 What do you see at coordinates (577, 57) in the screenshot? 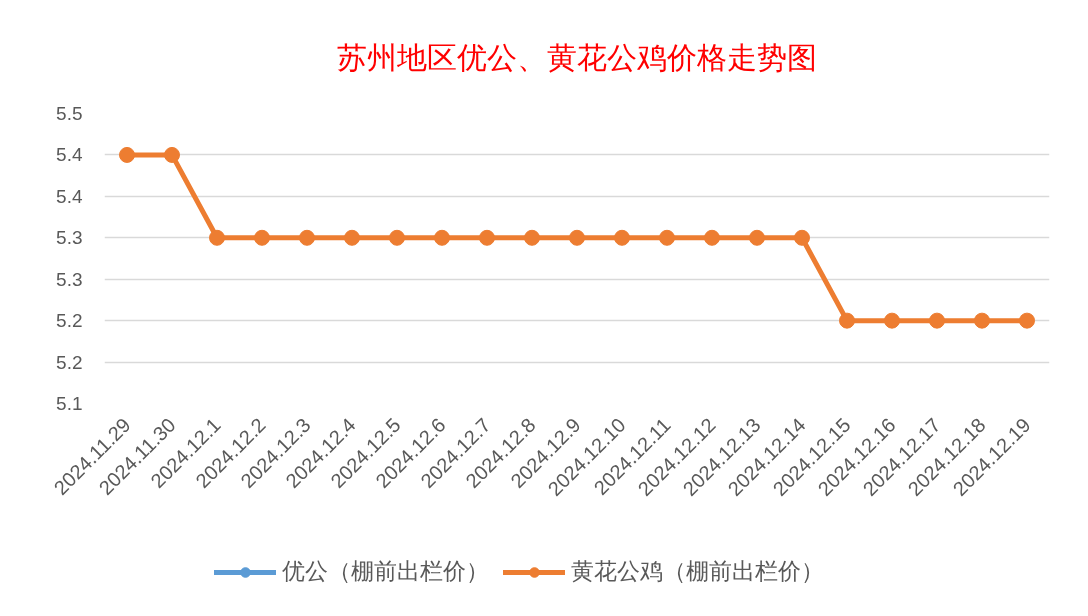
I see `chart-title: 苏州地区优公、黄花公鸡价格走势图` at bounding box center [577, 57].